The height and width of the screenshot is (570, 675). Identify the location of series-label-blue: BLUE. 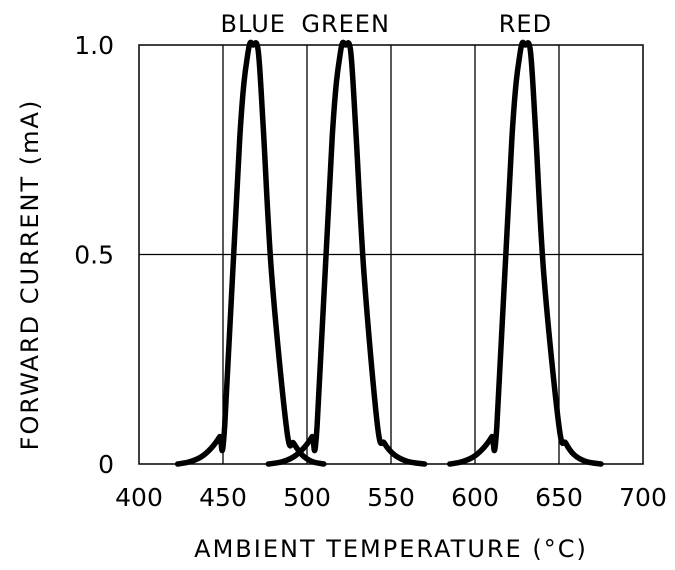
(253, 24).